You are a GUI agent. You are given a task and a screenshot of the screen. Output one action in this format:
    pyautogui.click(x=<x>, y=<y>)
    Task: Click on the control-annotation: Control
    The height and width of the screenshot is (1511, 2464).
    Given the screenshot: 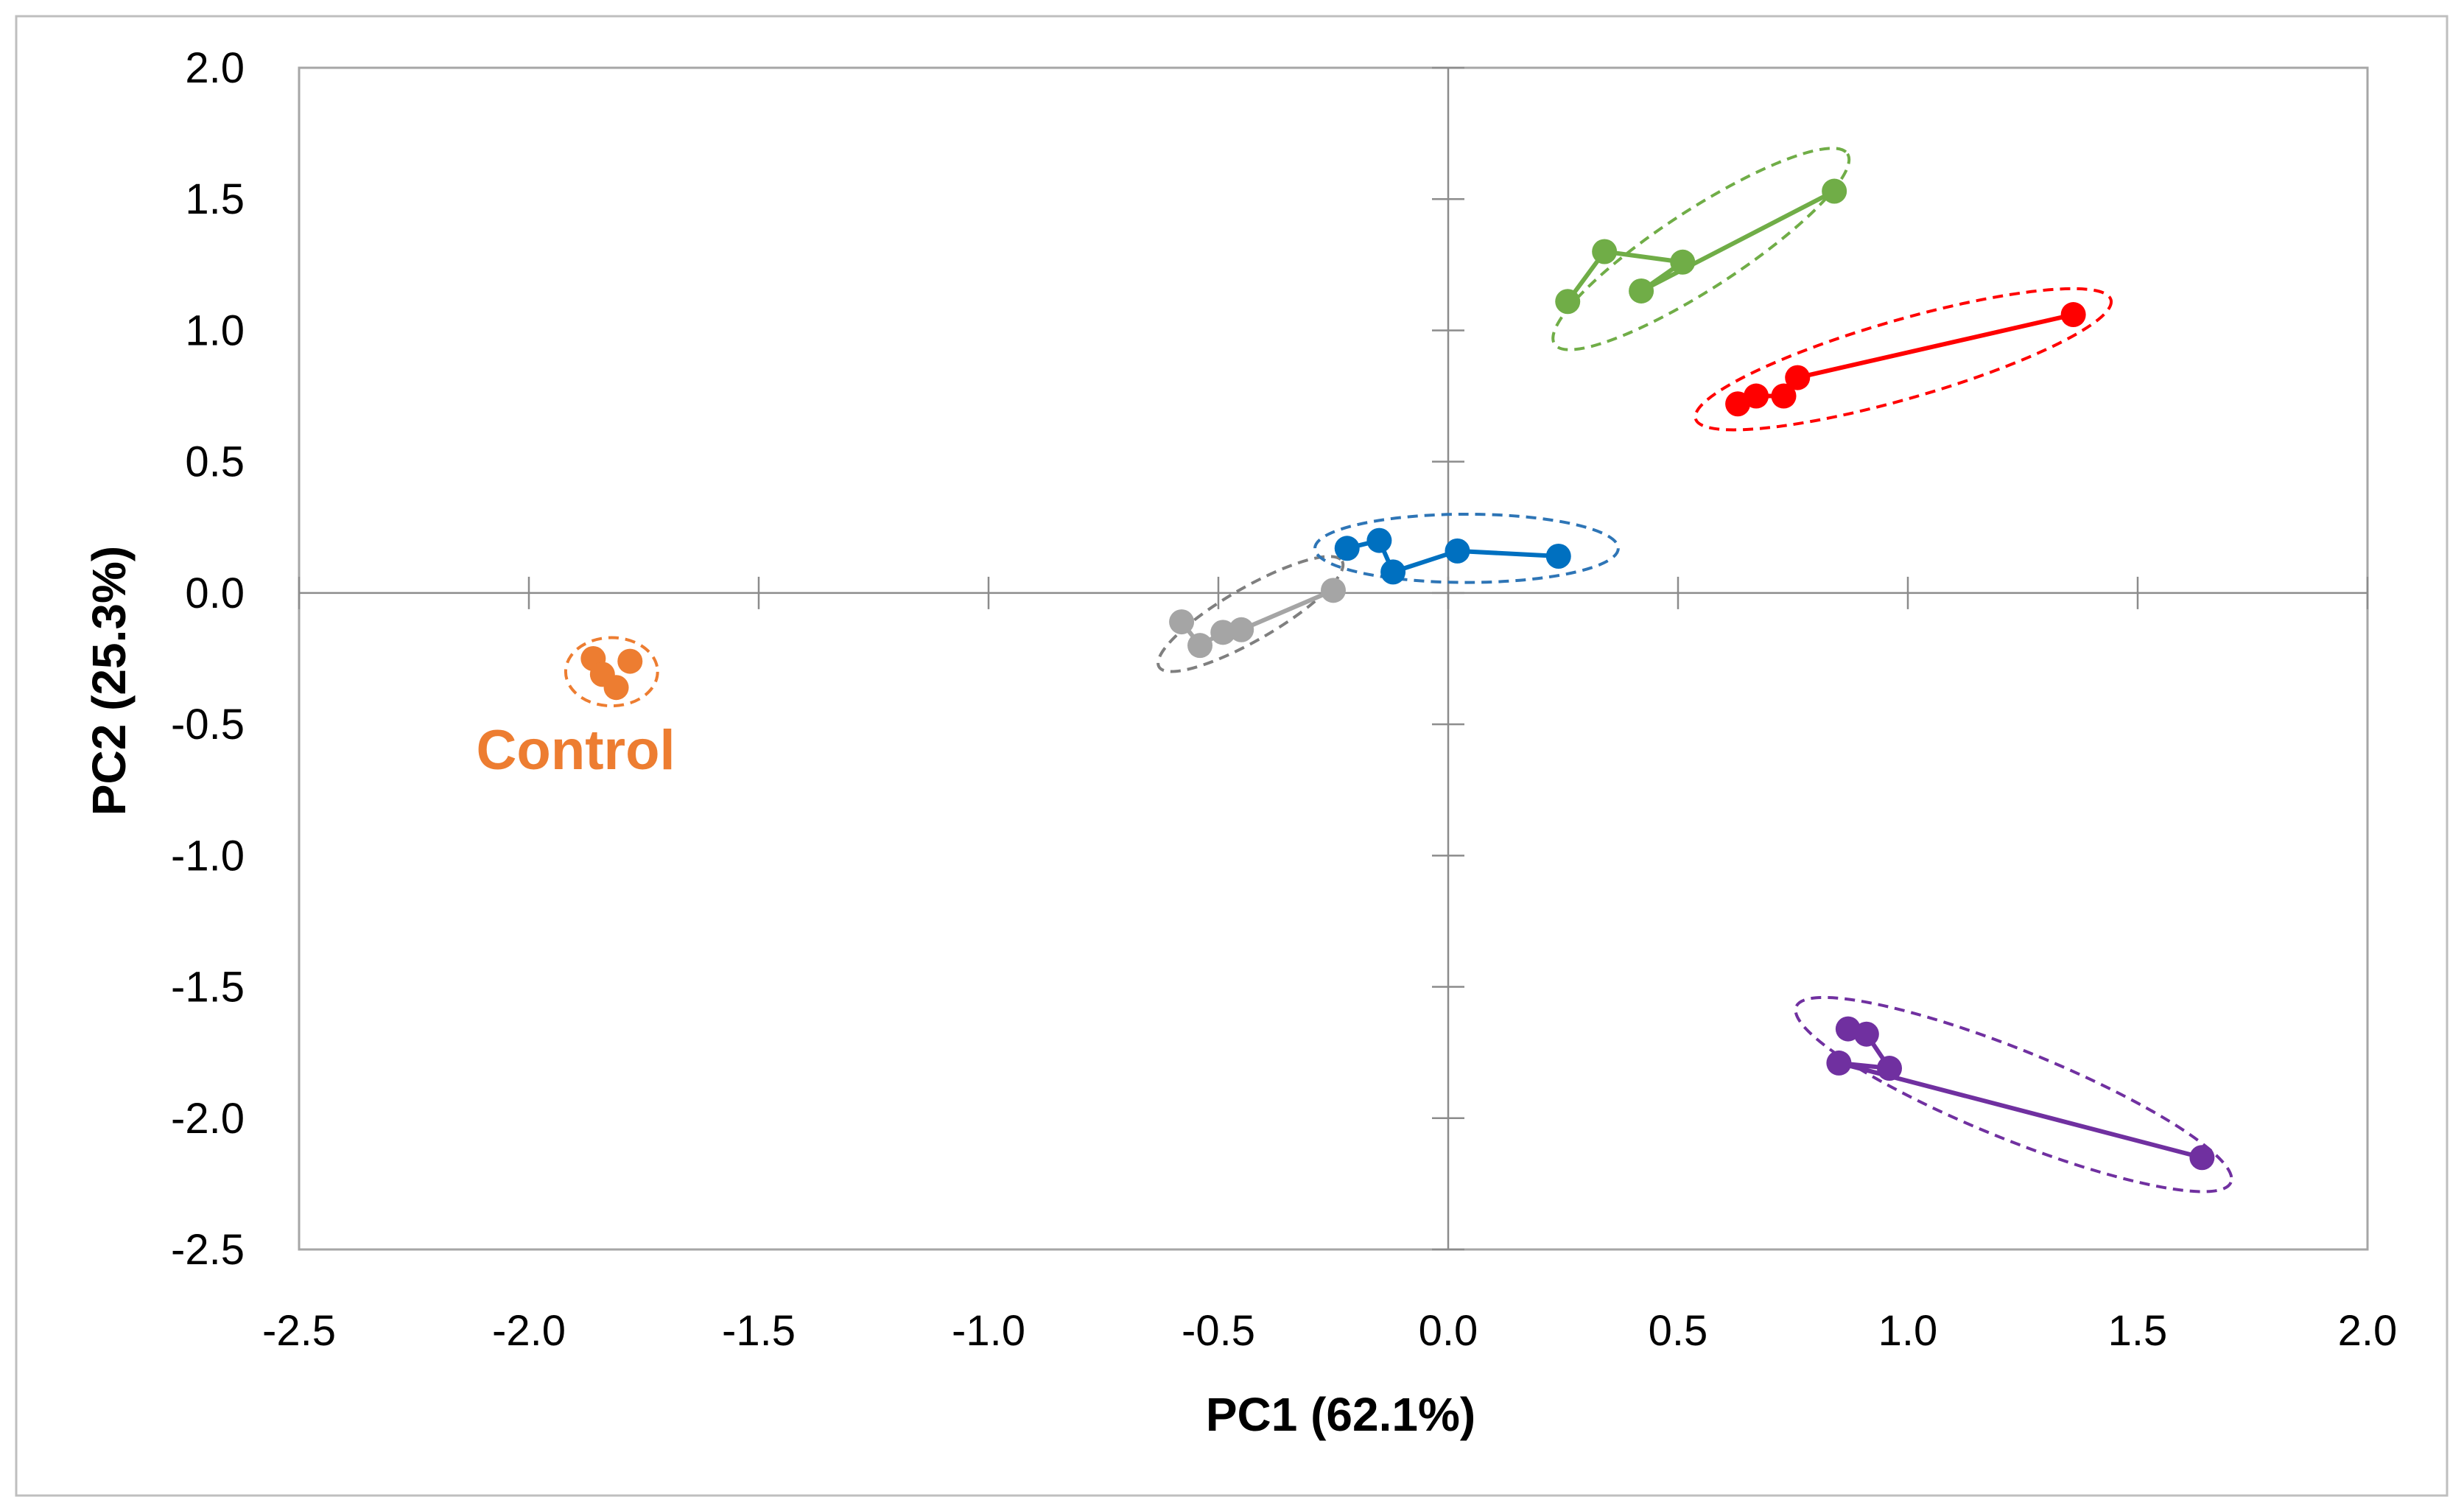 What is the action you would take?
    pyautogui.click(x=576, y=750)
    